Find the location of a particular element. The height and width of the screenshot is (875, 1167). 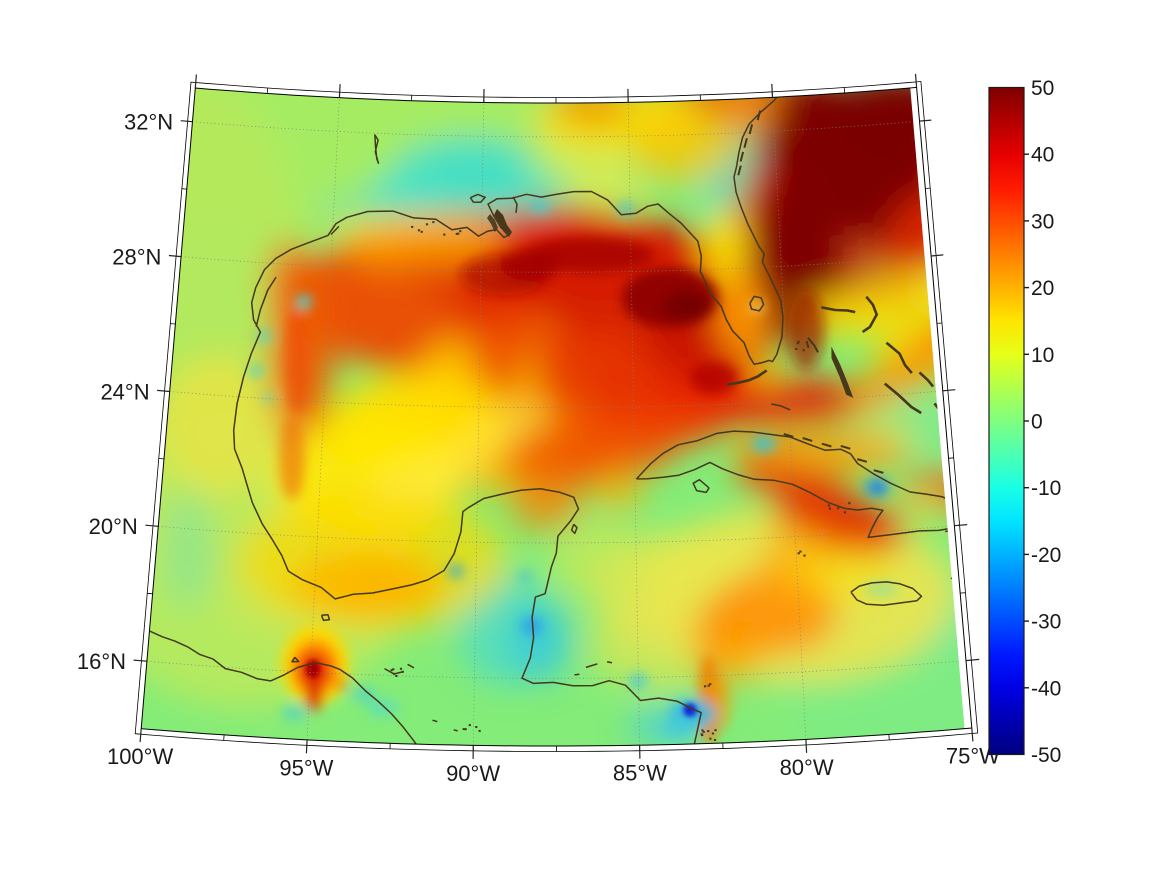

svg-text: -10 is located at coordinates (1046, 488).